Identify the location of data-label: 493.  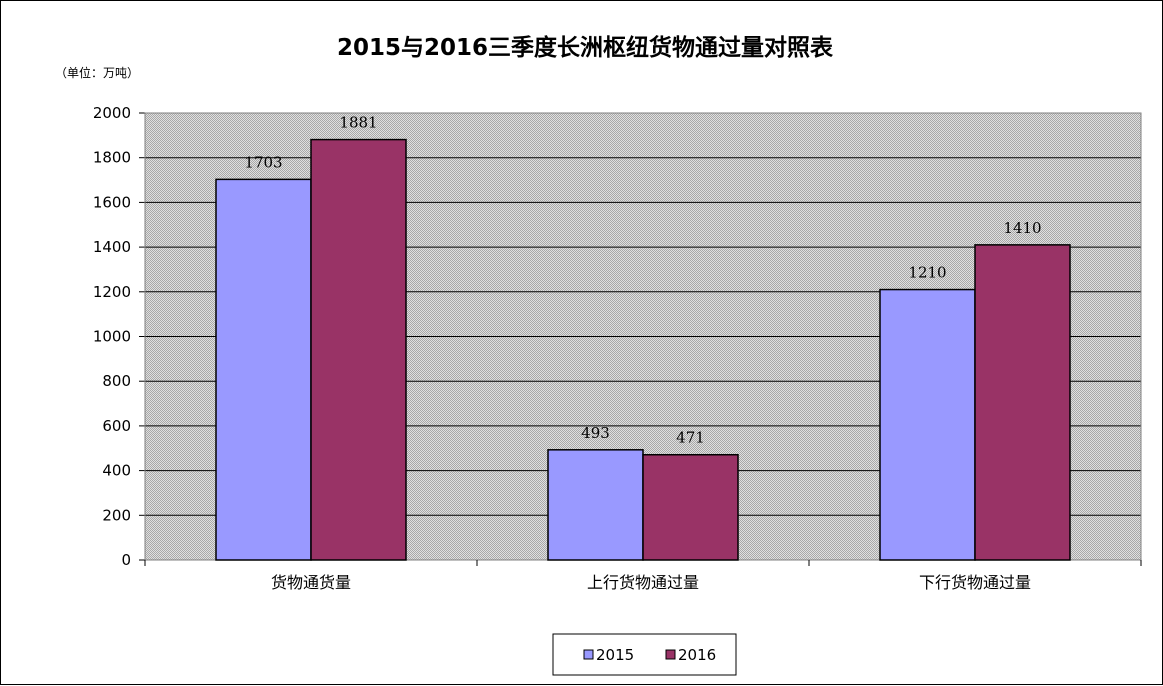
(595, 433).